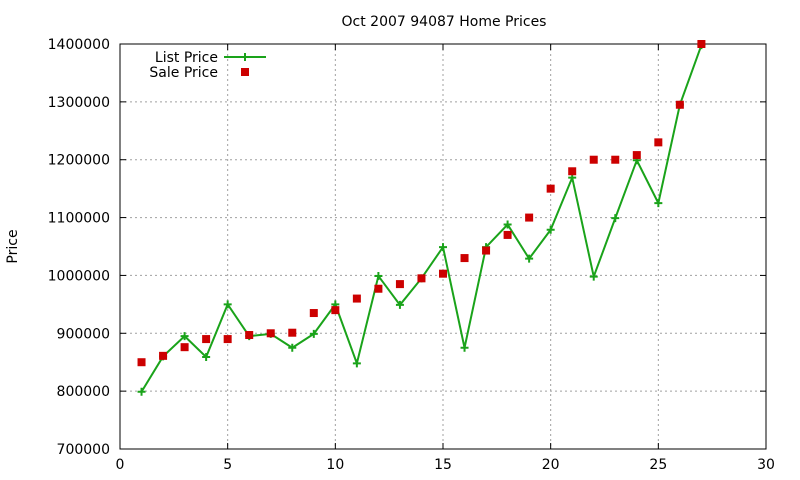  What do you see at coordinates (79, 161) in the screenshot?
I see `y-tick-label: 1200000` at bounding box center [79, 161].